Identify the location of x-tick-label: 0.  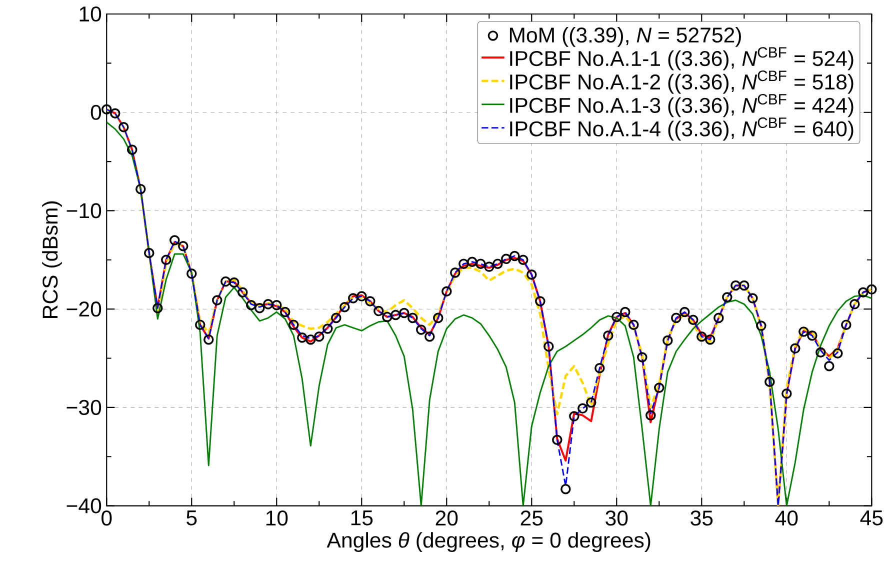
(107, 518).